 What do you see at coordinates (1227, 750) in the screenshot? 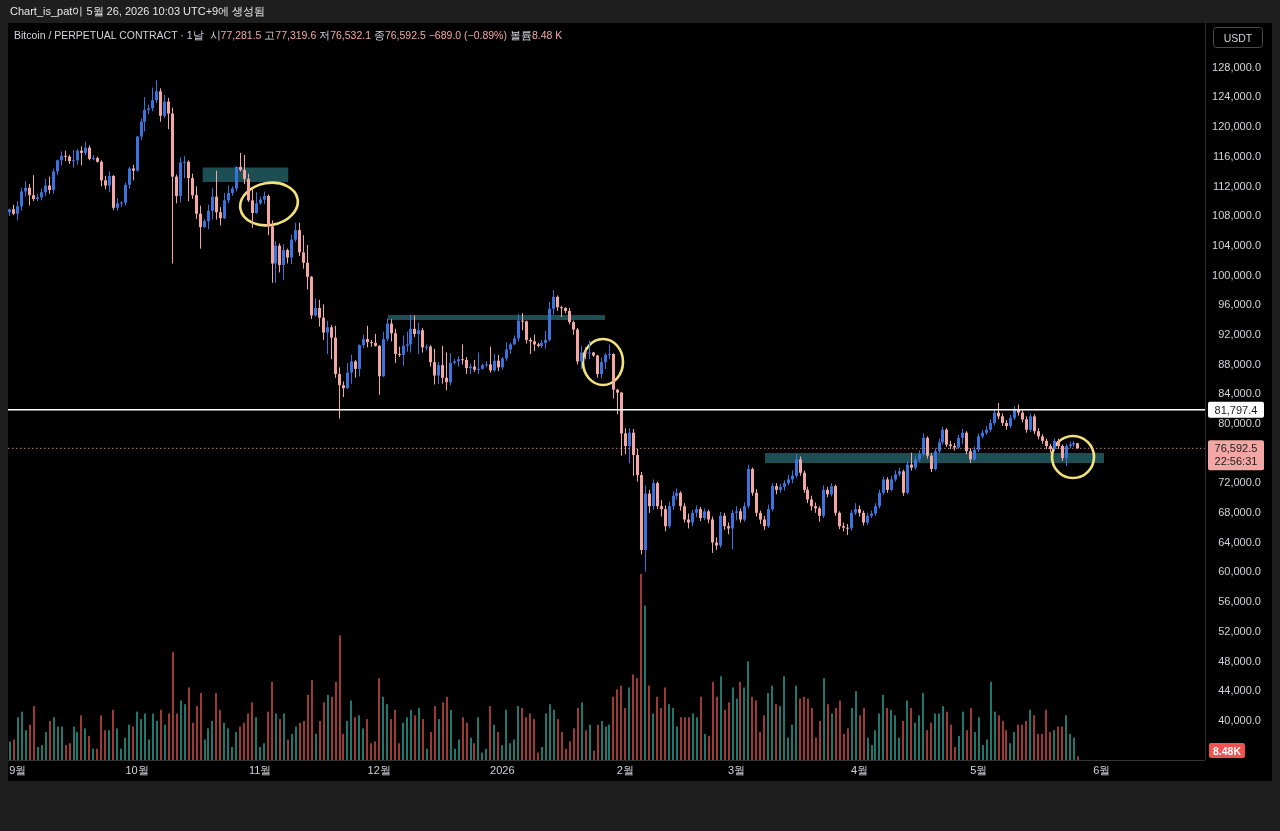
I see `annotation: 8.48K` at bounding box center [1227, 750].